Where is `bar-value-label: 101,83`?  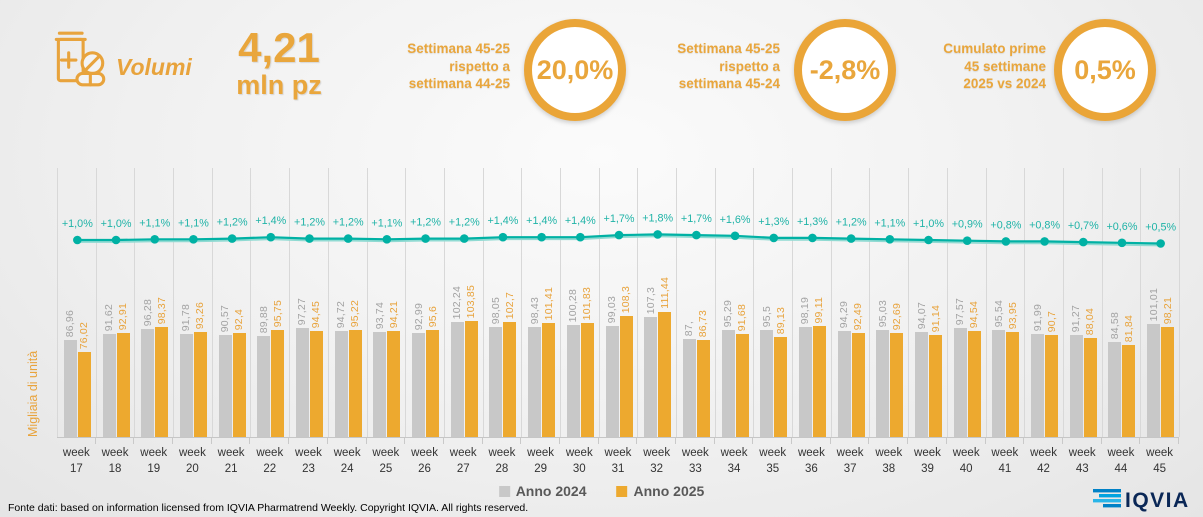 bar-value-label: 101,83 is located at coordinates (587, 303).